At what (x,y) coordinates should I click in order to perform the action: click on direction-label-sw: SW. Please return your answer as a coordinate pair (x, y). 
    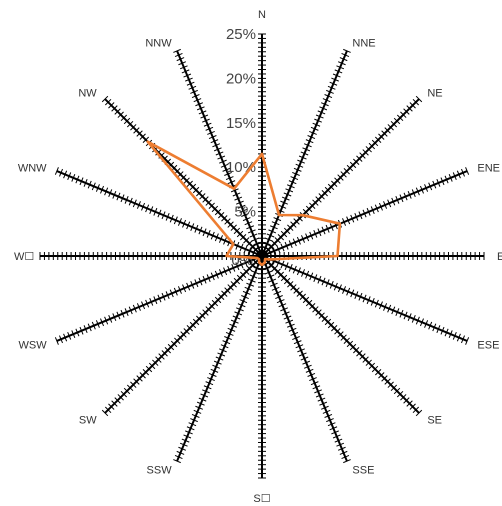
    Looking at the image, I should click on (88, 420).